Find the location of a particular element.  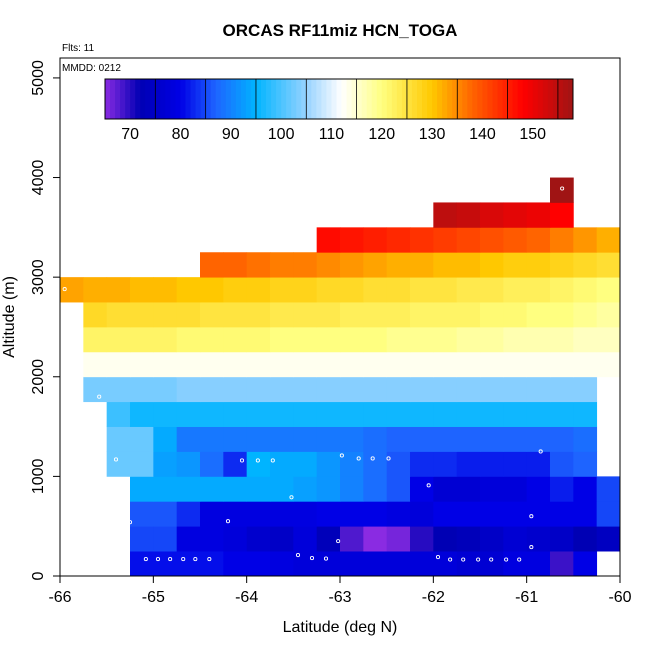

colorbar-tick-label: 100 is located at coordinates (281, 134).